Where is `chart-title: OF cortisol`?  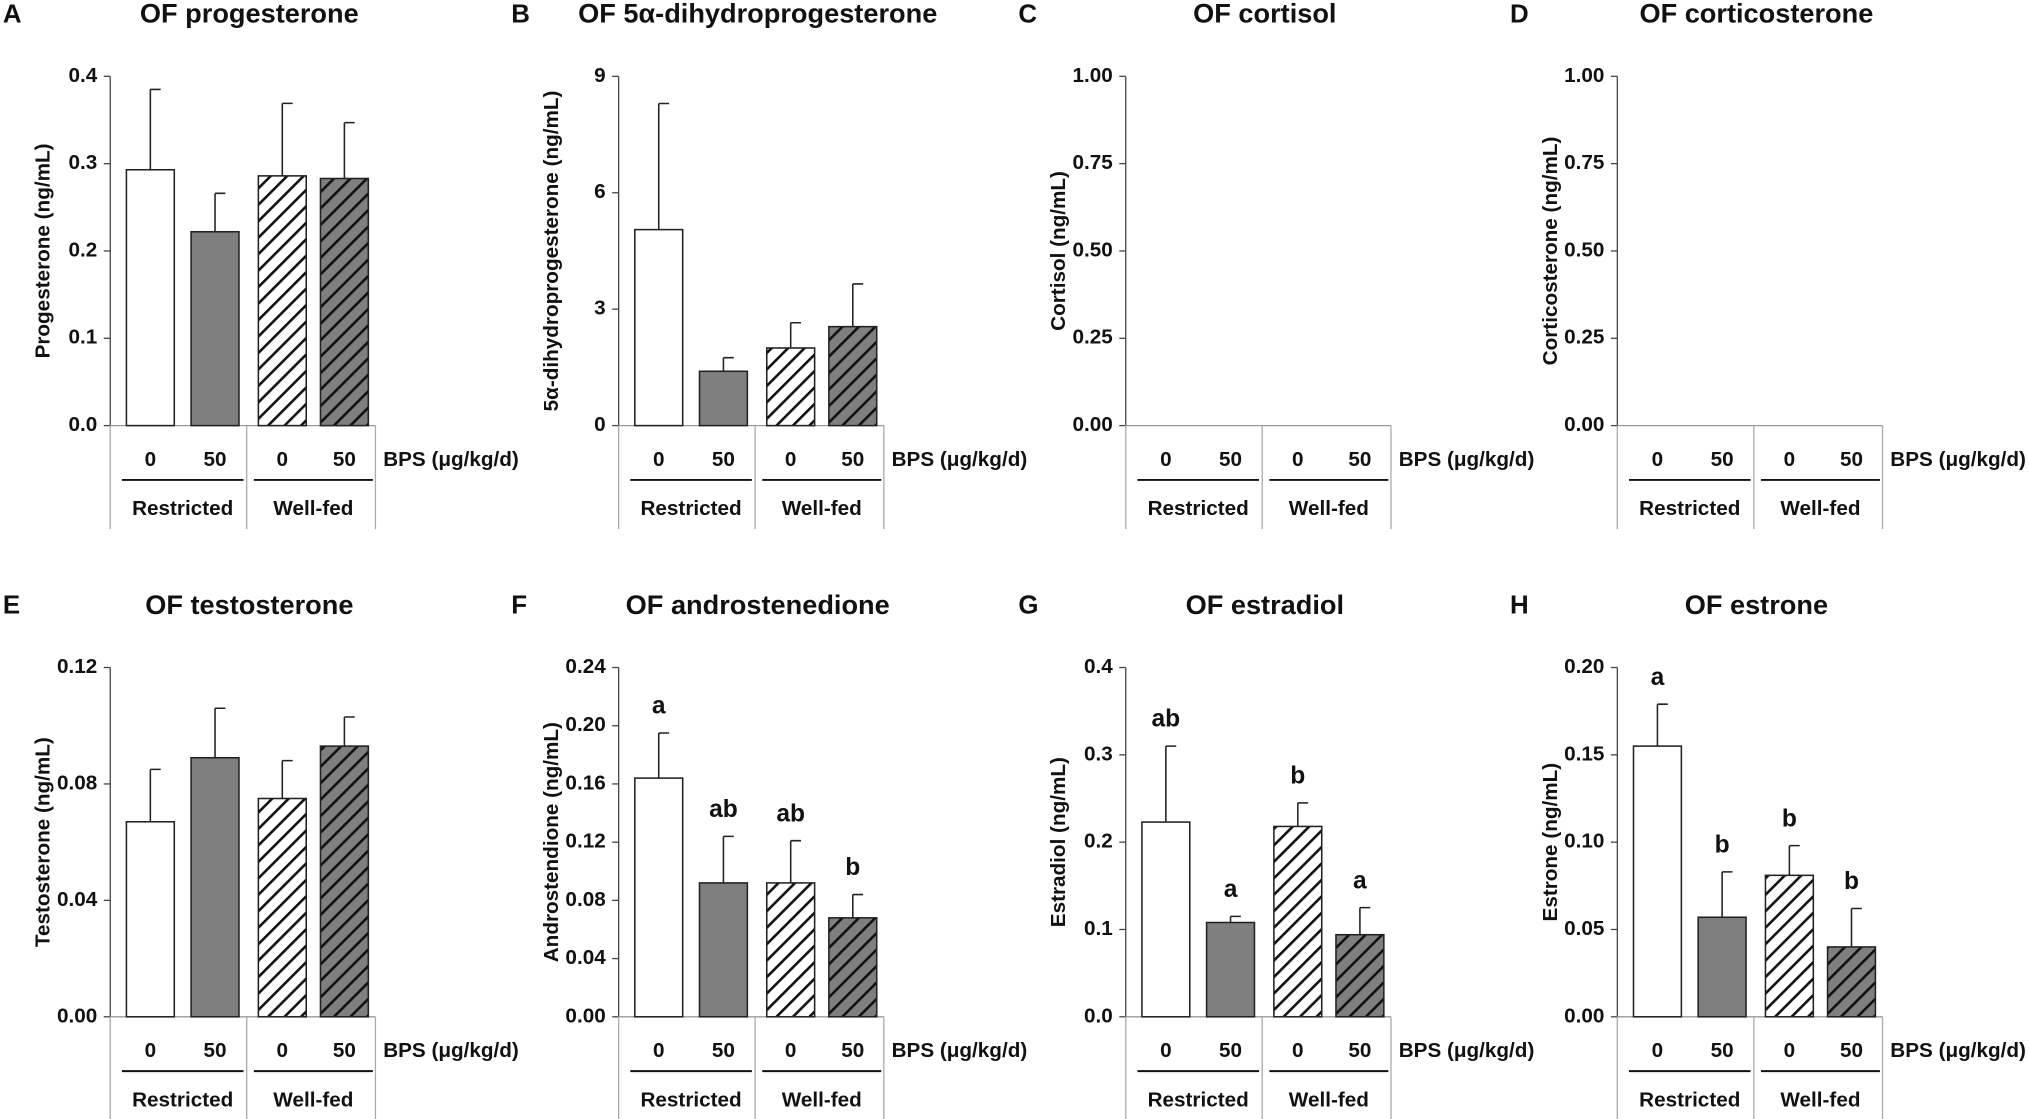
chart-title: OF cortisol is located at coordinates (1264, 14).